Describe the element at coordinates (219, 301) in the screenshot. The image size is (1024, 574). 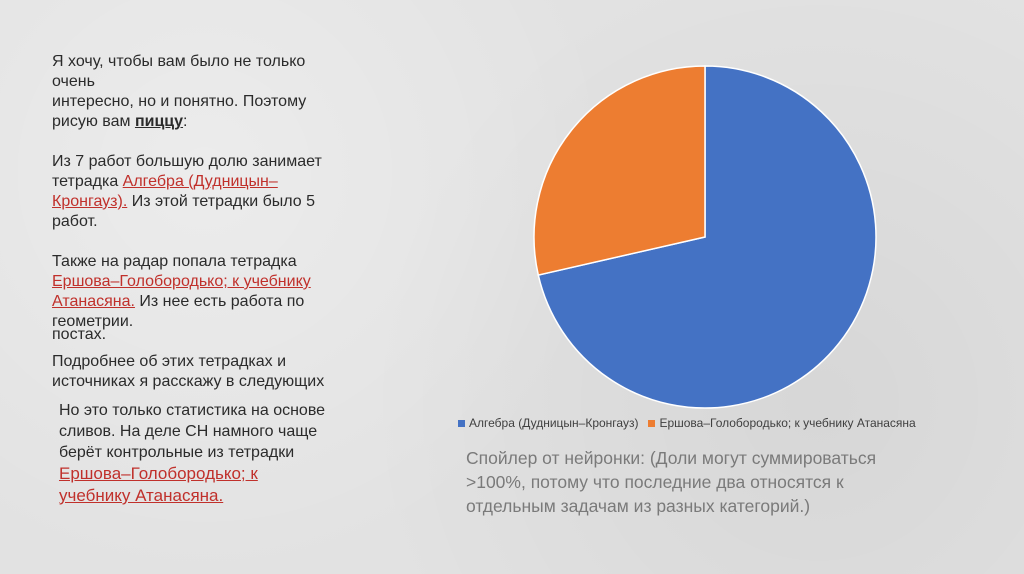
I see `para3-suffix: Из нее есть работа по` at that location.